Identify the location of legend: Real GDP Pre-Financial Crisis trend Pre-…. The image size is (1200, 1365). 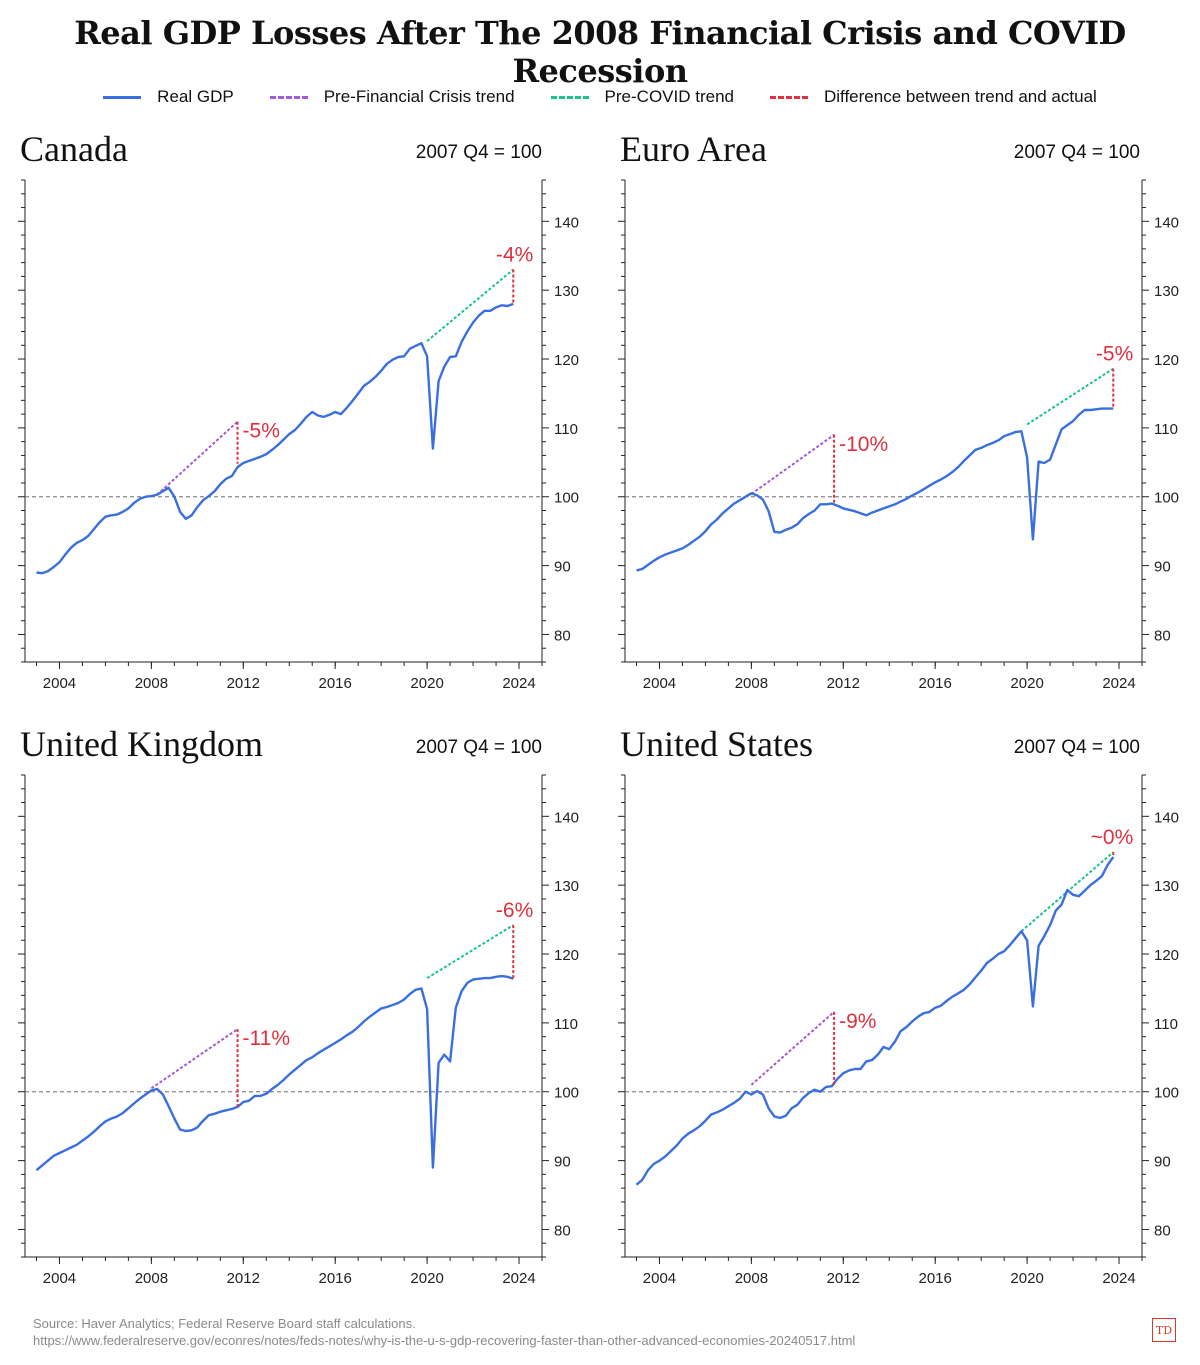
(600, 97).